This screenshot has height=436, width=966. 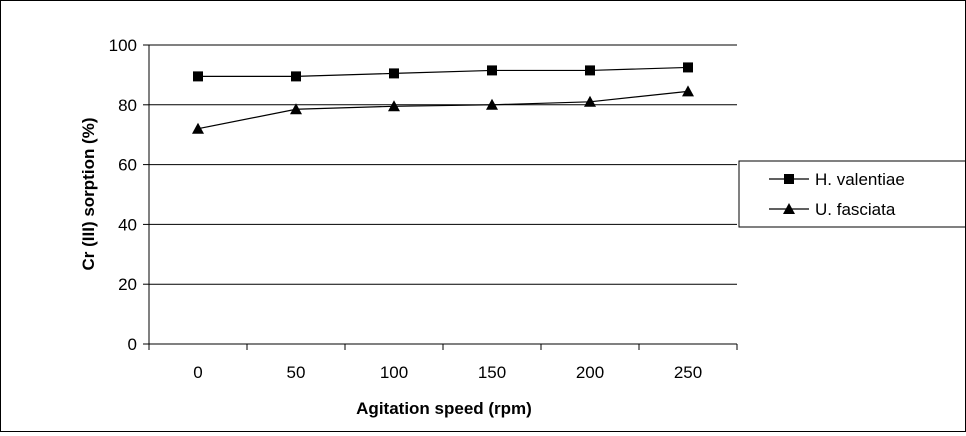 I want to click on series-group, so click(x=443, y=98).